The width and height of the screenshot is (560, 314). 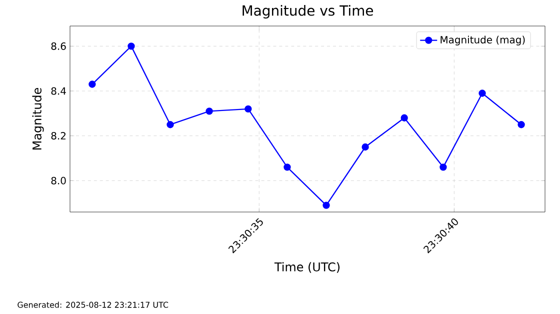 What do you see at coordinates (482, 41) in the screenshot?
I see `legend-label: Magnitude (mag)` at bounding box center [482, 41].